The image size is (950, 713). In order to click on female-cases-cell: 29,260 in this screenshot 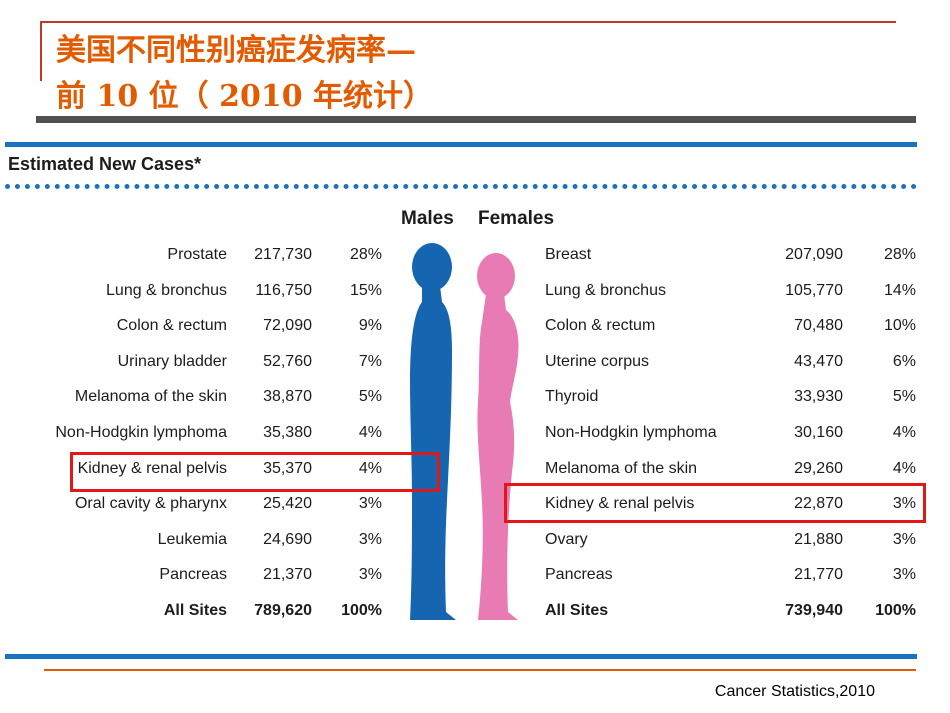, I will do `click(818, 468)`.